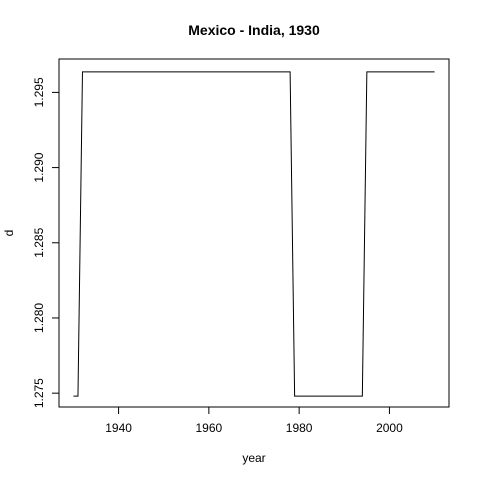  I want to click on chart-title: Mexico - India, 1930, so click(254, 30).